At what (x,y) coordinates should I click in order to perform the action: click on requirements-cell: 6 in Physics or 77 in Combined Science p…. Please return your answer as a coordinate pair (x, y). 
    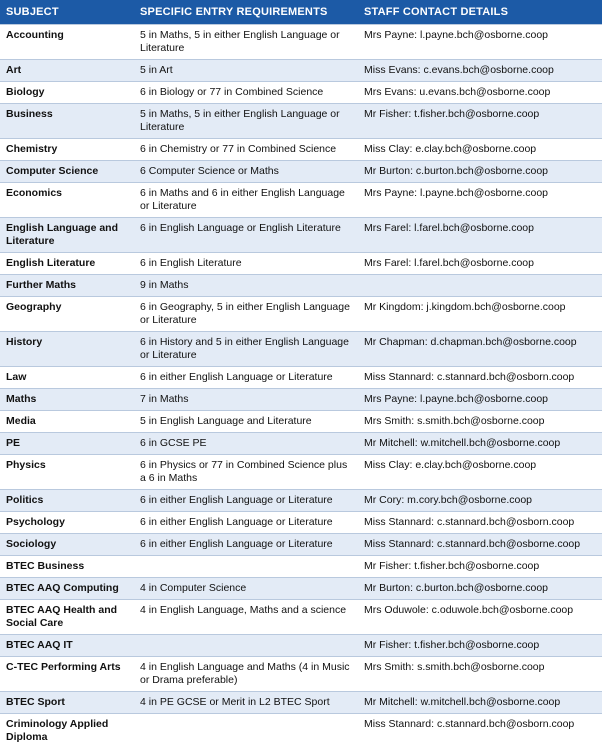
    Looking at the image, I should click on (246, 472).